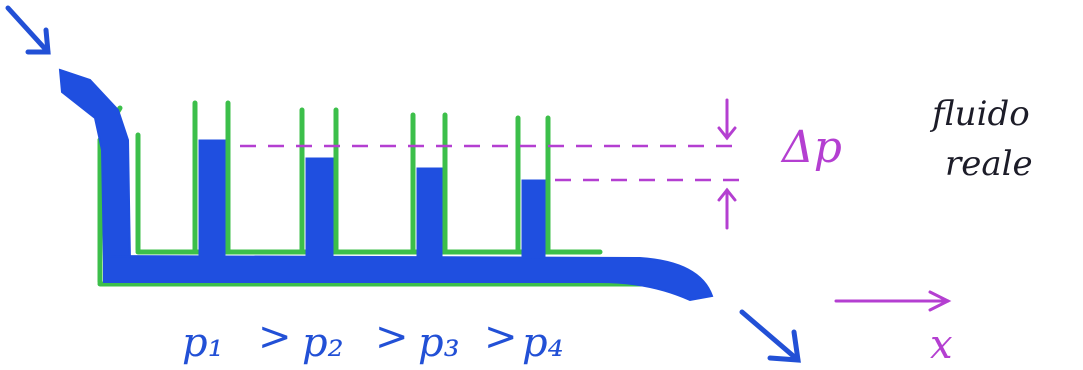 This screenshot has width=1083, height=370. What do you see at coordinates (979, 114) in the screenshot?
I see `title-line-1: fluido` at bounding box center [979, 114].